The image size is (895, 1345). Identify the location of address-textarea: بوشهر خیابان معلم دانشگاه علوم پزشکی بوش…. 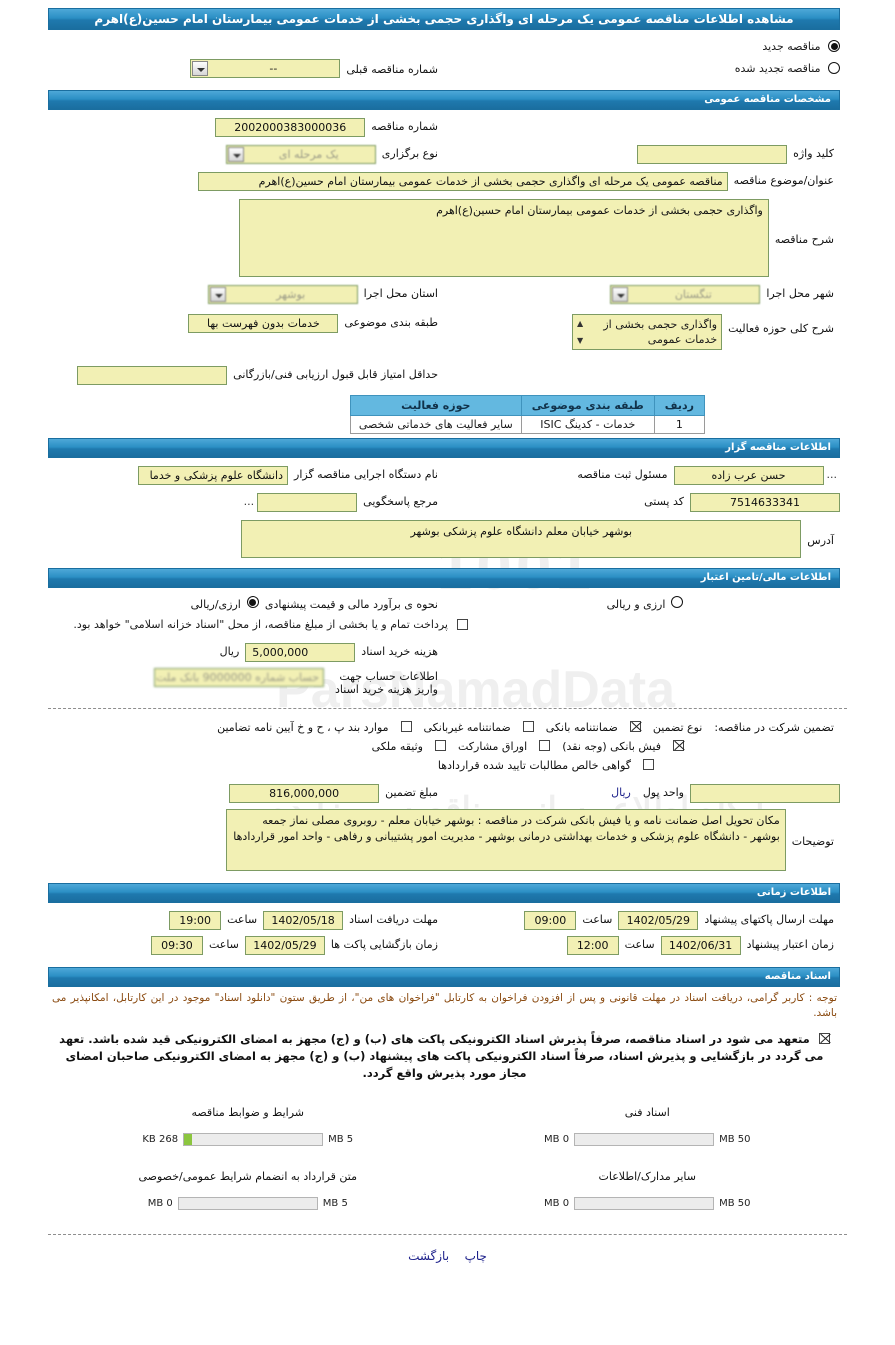
(521, 539).